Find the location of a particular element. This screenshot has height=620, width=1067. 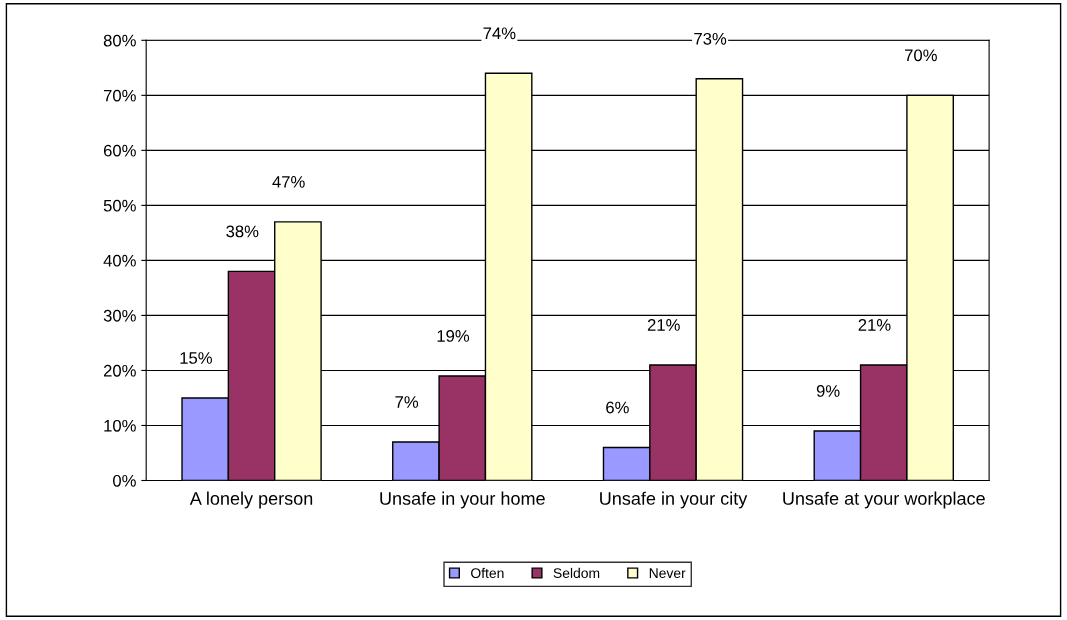

data-label: 74% is located at coordinates (499, 33).